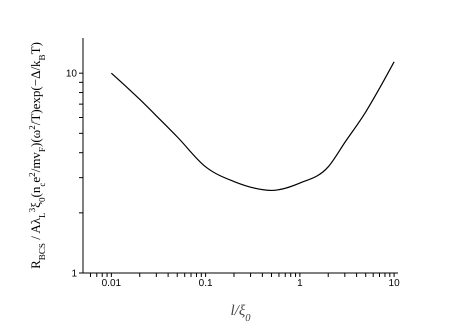  What do you see at coordinates (300, 284) in the screenshot?
I see `x-tick-label: 1` at bounding box center [300, 284].